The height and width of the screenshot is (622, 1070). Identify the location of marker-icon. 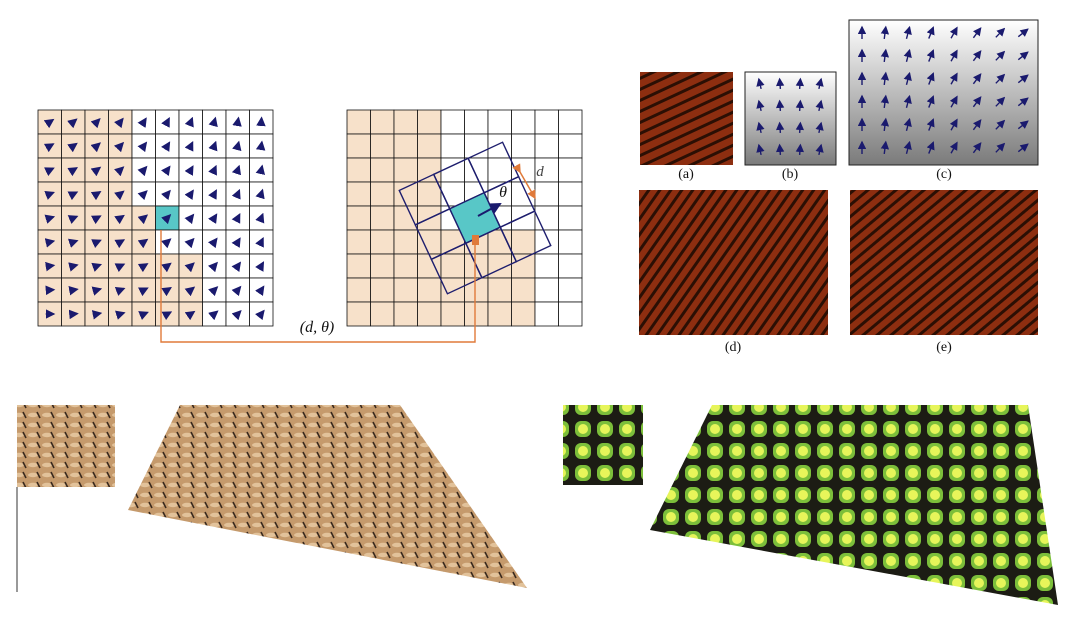
(475, 240).